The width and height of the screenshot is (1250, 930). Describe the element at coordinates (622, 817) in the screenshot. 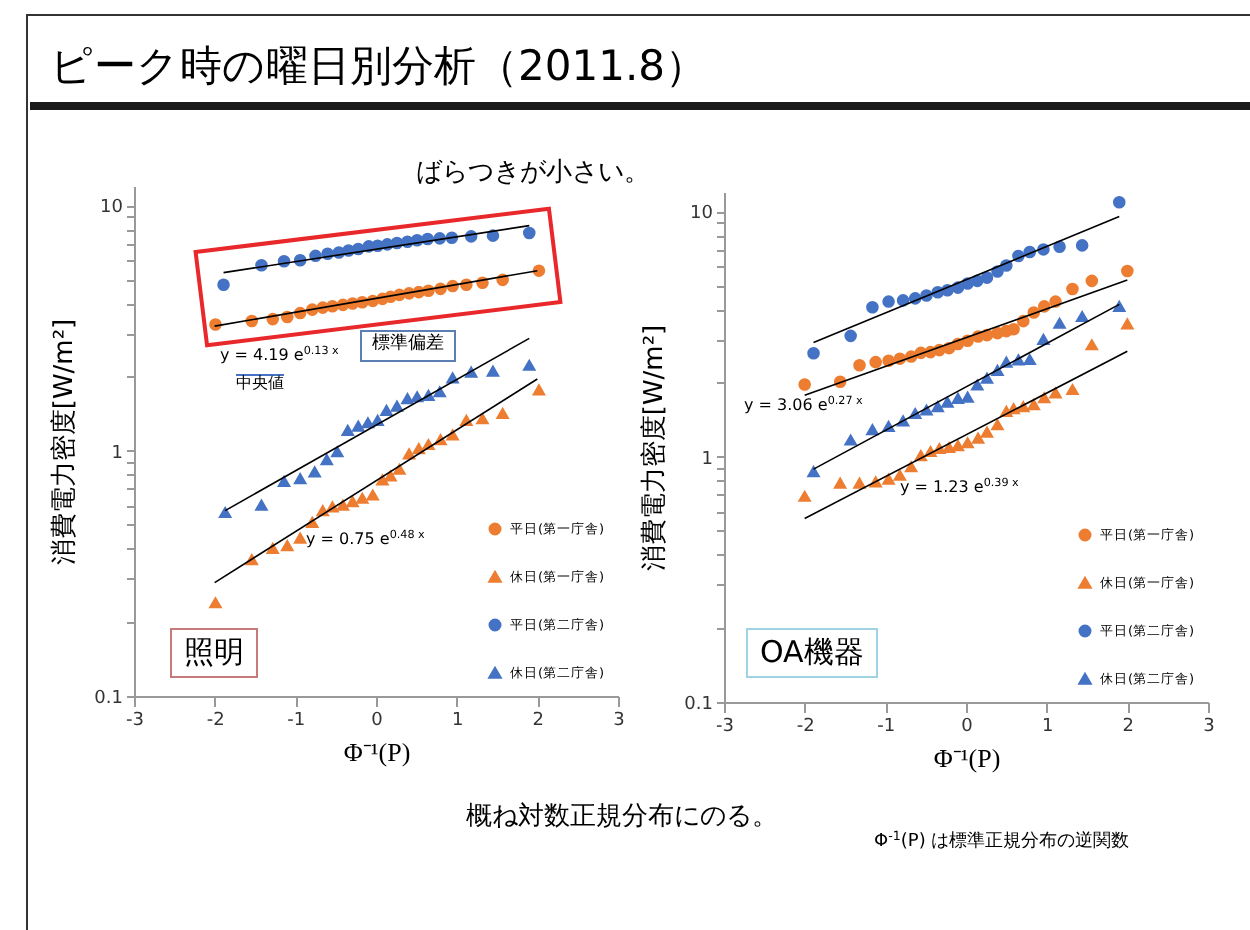

I see `text: 概ね対数正規分布にのる。` at that location.